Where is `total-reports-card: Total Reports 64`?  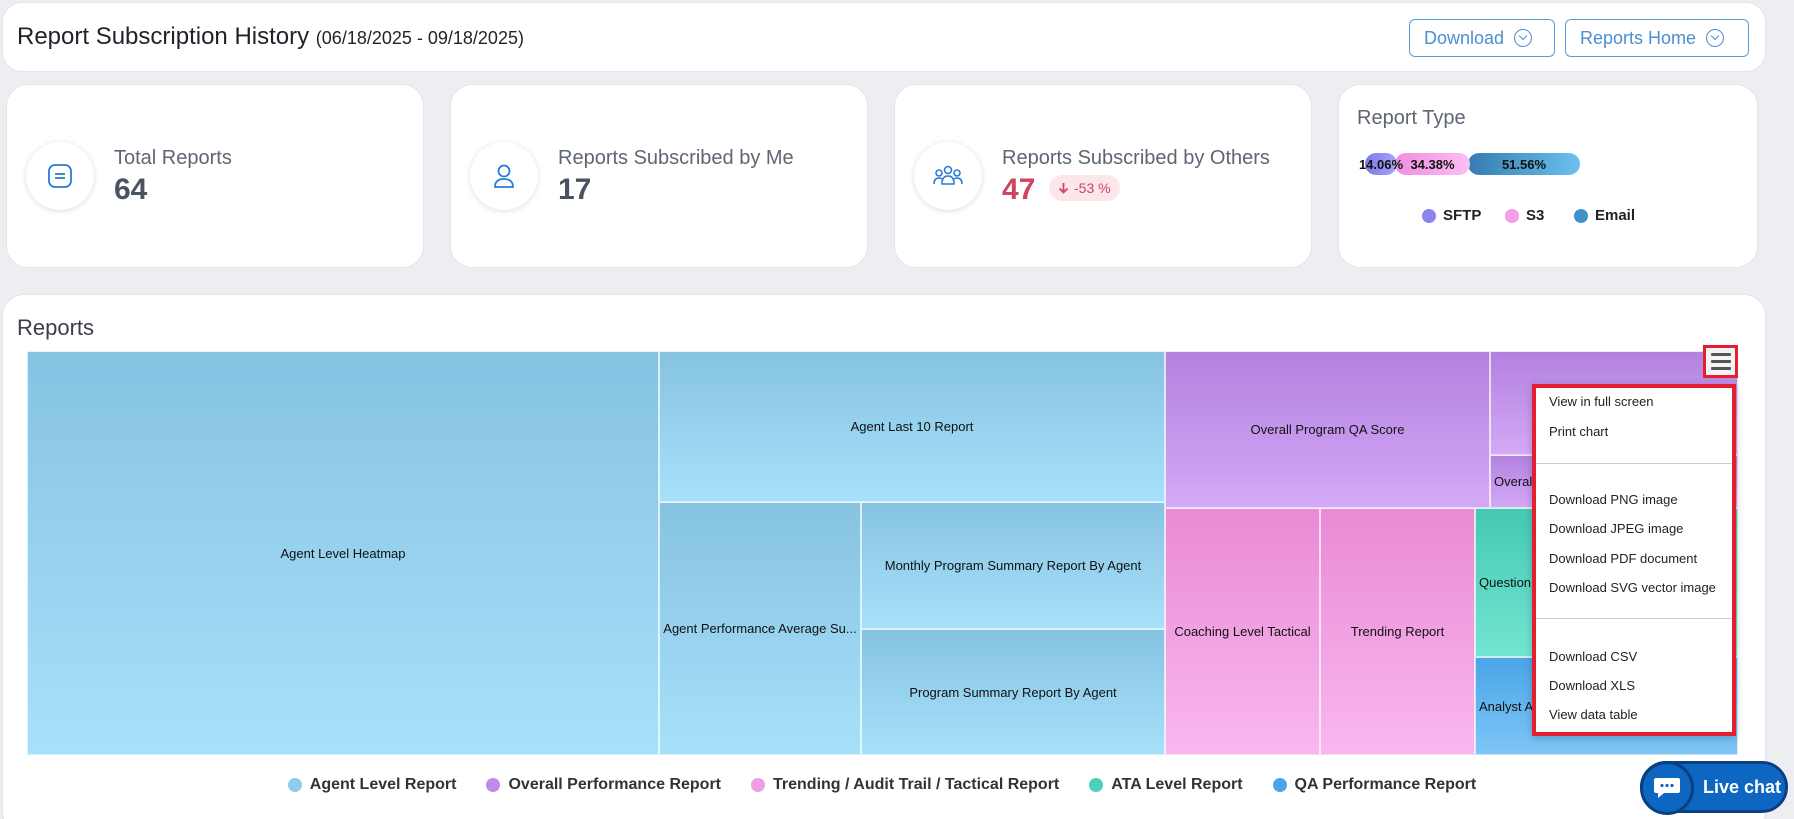
total-reports-card: Total Reports 64 is located at coordinates (215, 176).